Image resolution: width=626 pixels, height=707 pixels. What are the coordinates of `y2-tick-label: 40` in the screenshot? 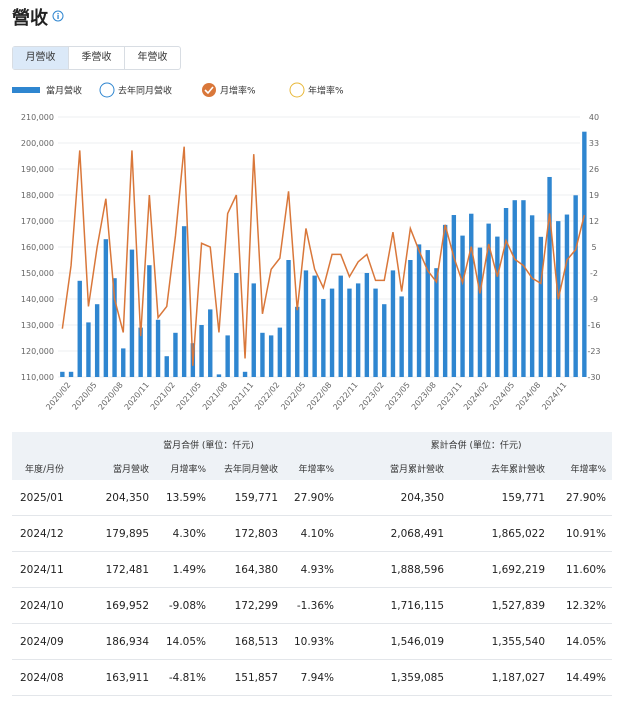 It's located at (594, 117).